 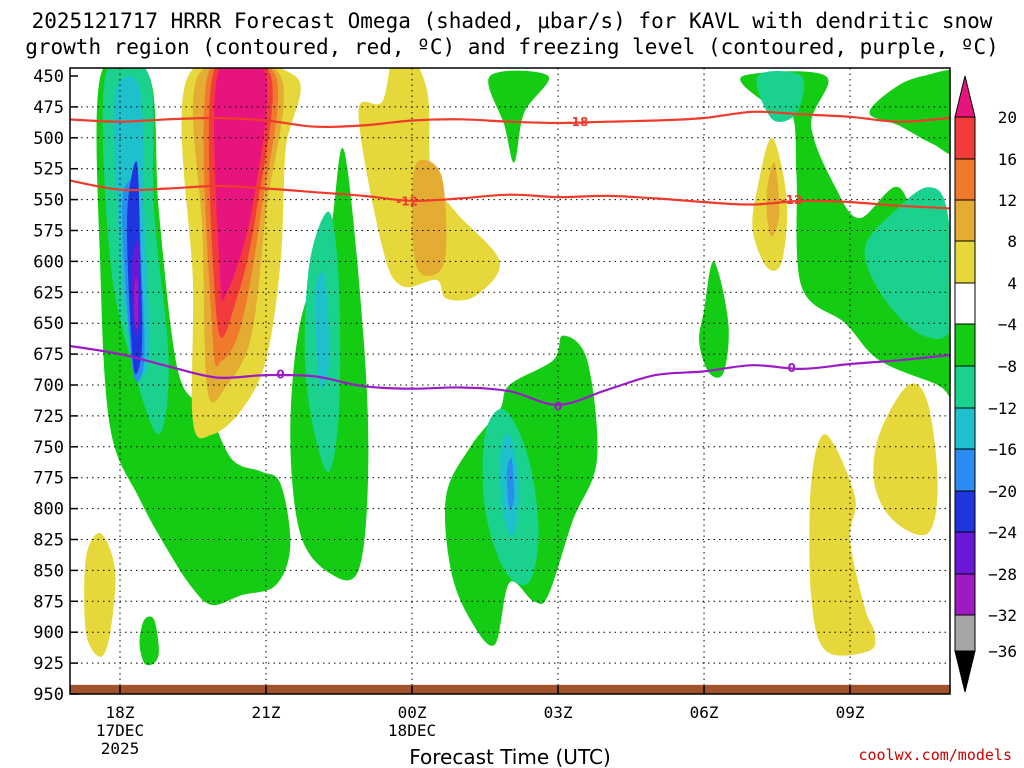 I want to click on colorbar-label-5: −4, so click(x=1007, y=324).